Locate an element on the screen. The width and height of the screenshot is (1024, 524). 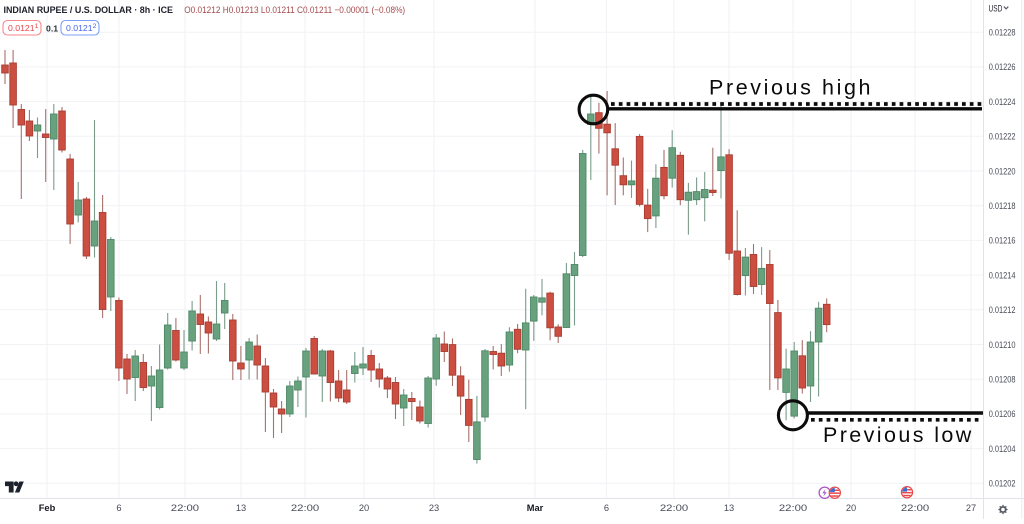
svg-text: 0.01216 is located at coordinates (1002, 241).